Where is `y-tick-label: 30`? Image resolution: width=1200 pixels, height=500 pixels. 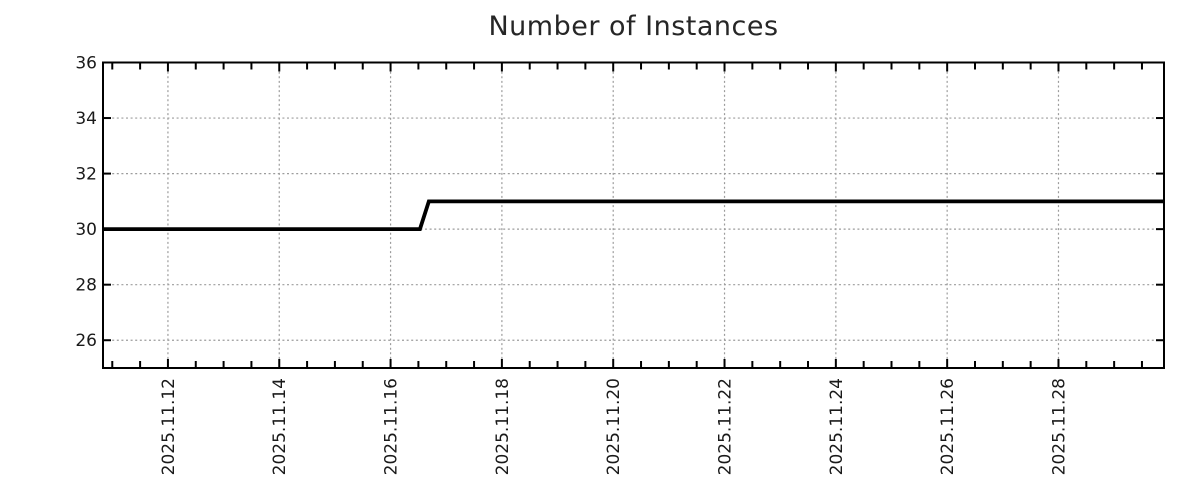
y-tick-label: 30 is located at coordinates (86, 230).